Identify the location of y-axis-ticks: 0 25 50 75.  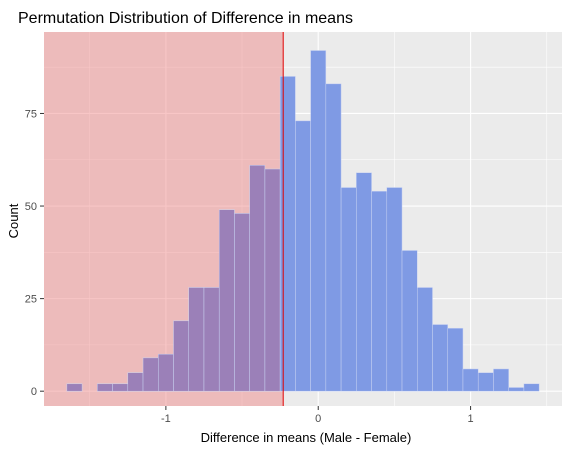
(34, 253).